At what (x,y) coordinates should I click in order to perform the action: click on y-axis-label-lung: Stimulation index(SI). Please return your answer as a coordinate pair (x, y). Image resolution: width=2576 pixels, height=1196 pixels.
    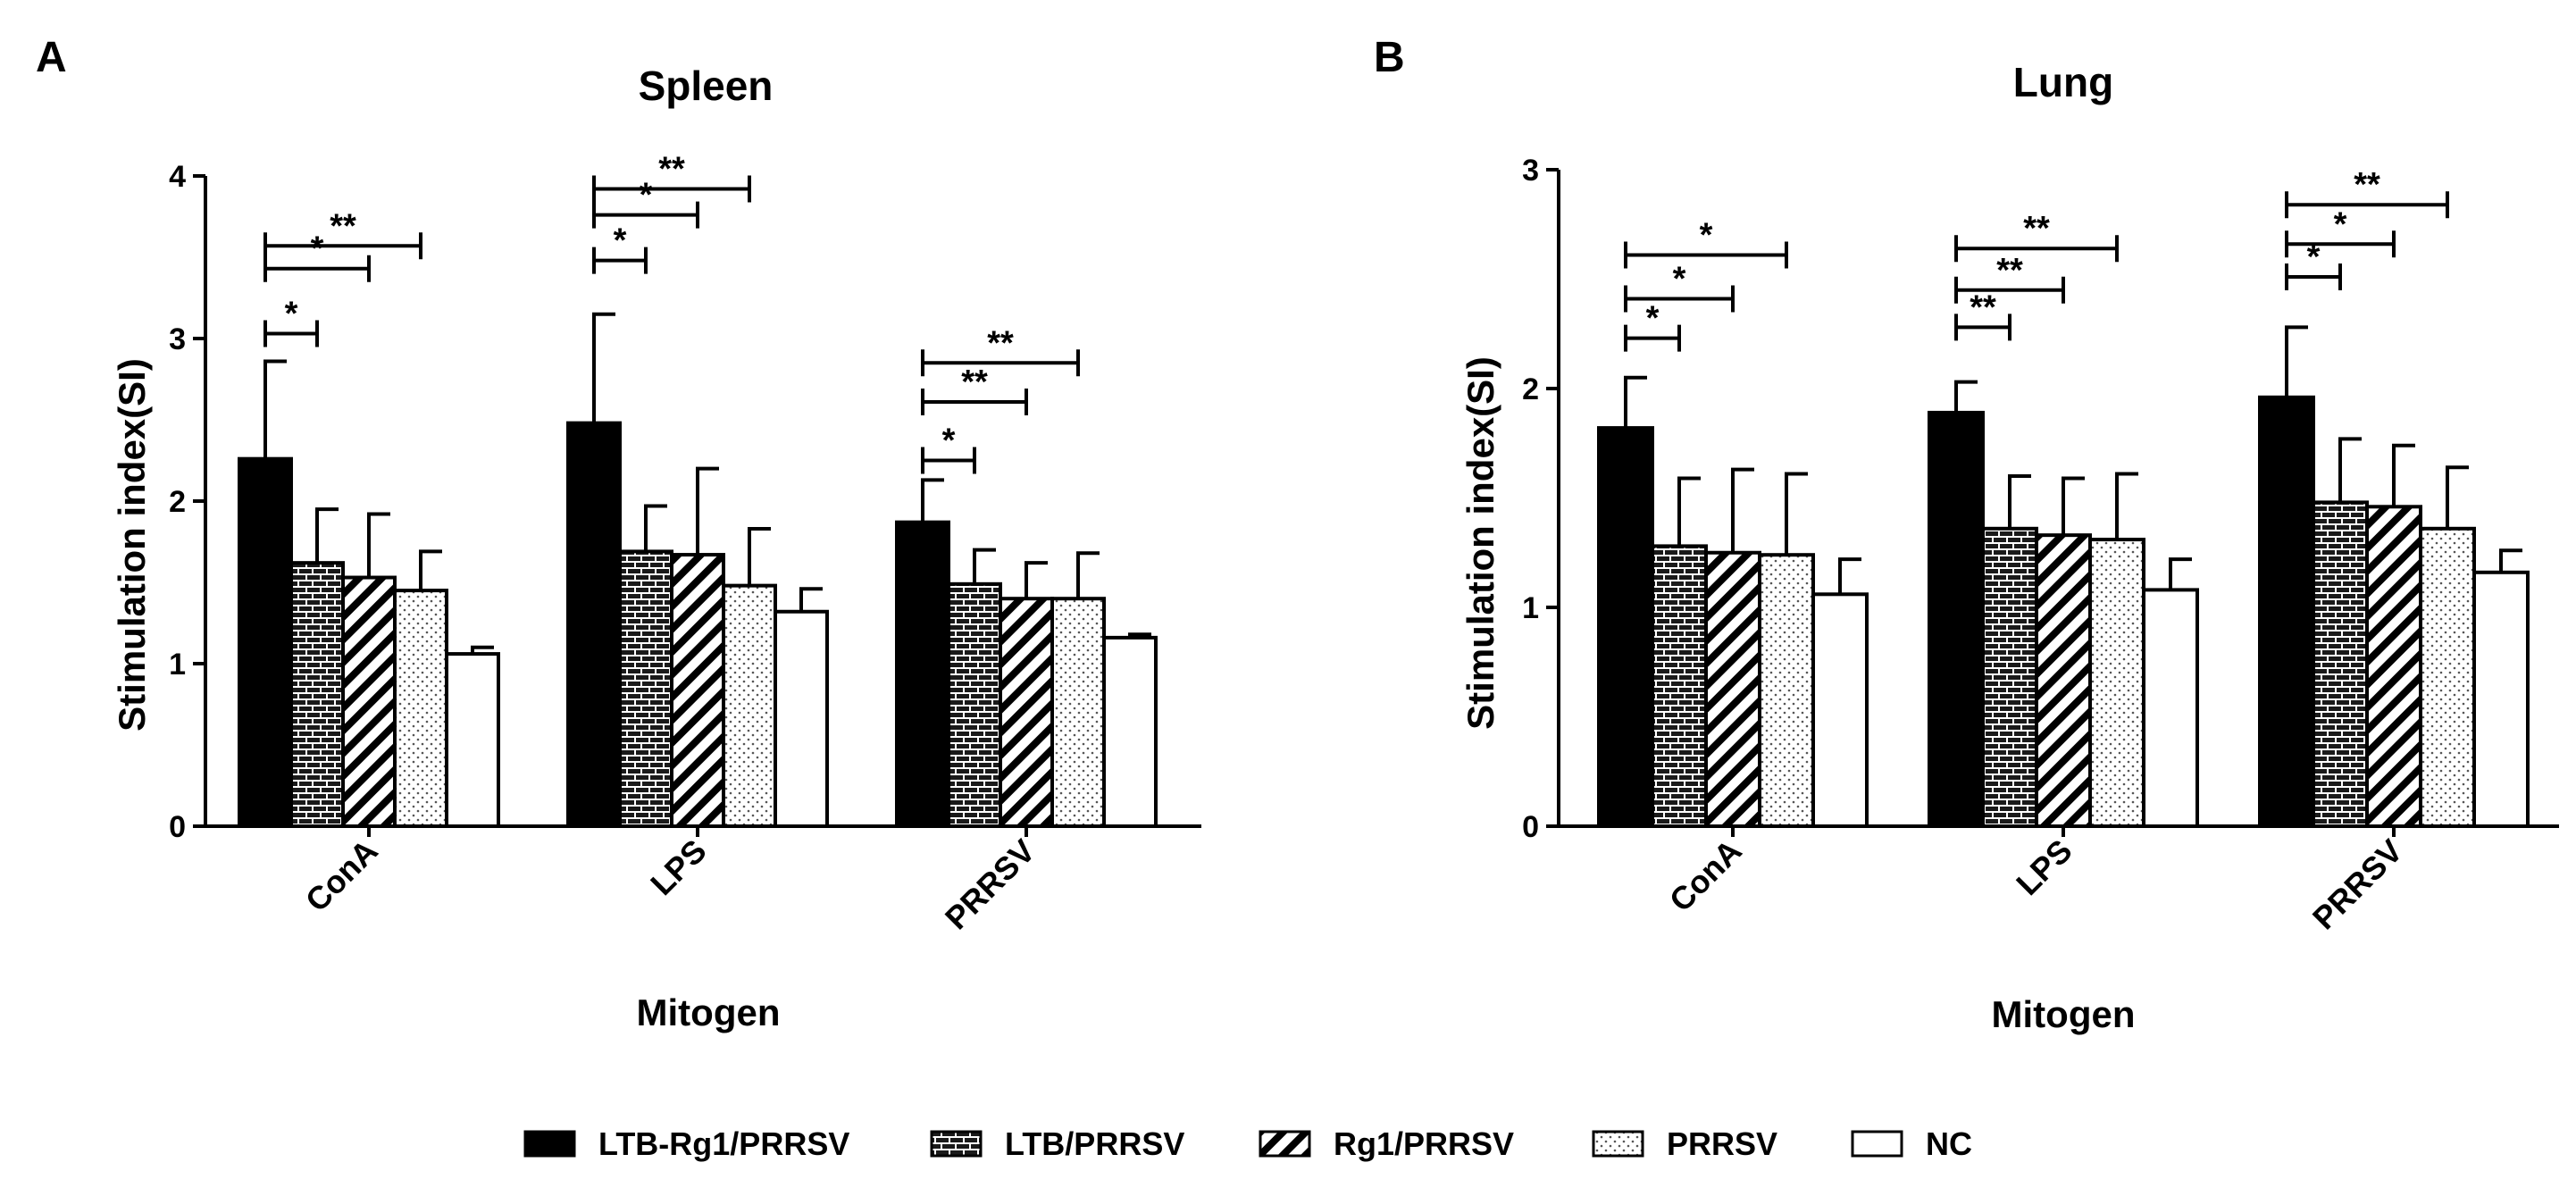
    Looking at the image, I should click on (1480, 543).